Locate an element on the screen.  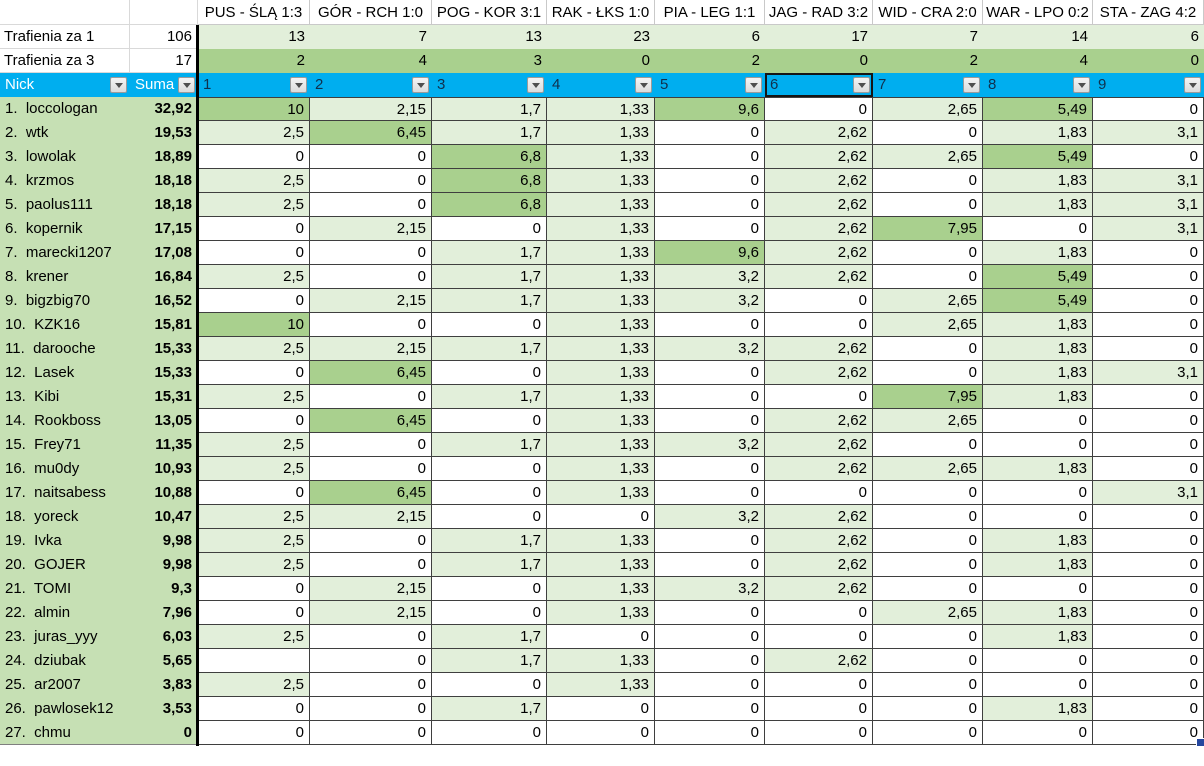
player-name: 17. naitsabess is located at coordinates (65, 493).